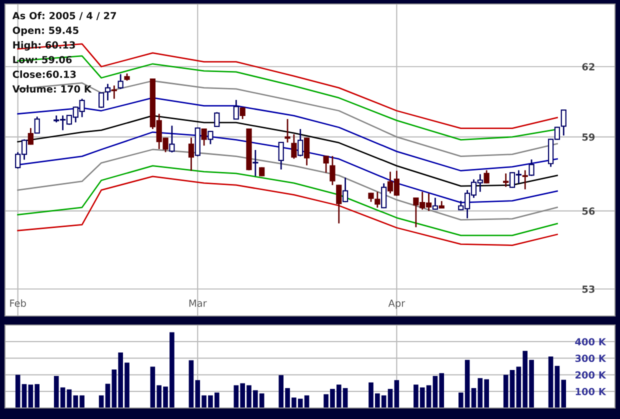 The height and width of the screenshot is (419, 620). I want to click on annotation: Close:60.13, so click(44, 74).